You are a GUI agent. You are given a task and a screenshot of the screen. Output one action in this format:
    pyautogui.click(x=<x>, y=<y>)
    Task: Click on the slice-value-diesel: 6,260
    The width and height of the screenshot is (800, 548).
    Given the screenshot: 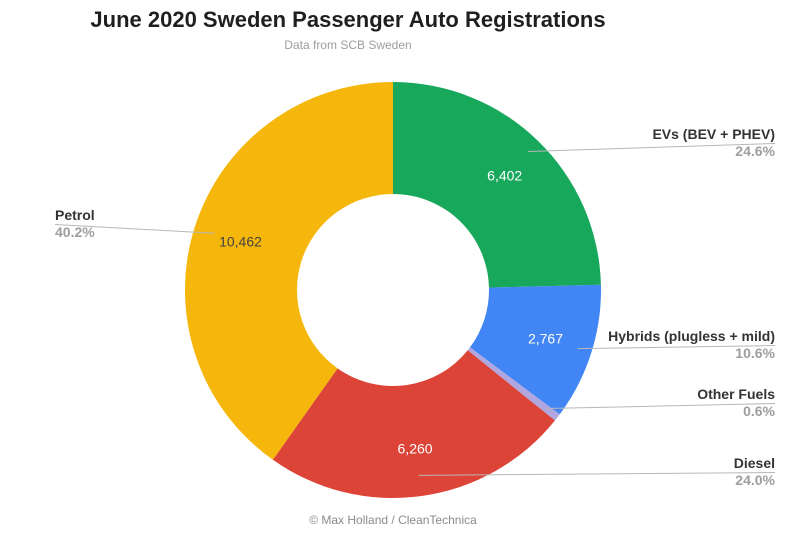 What is the action you would take?
    pyautogui.click(x=415, y=448)
    